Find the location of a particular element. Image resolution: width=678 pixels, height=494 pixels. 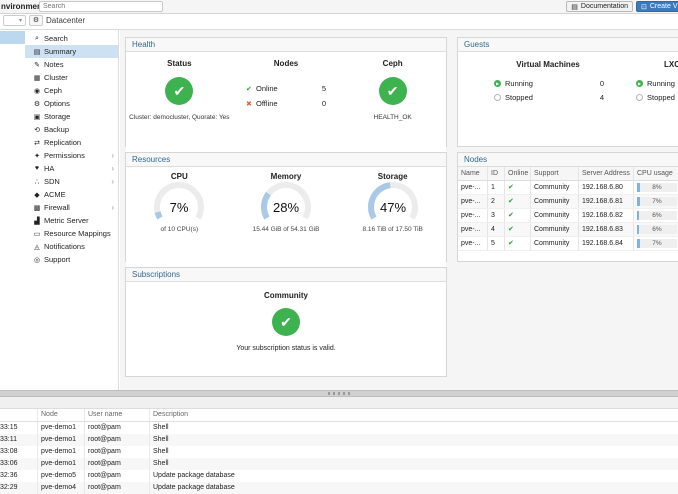

cpu-usage-label: 8% is located at coordinates (657, 187).